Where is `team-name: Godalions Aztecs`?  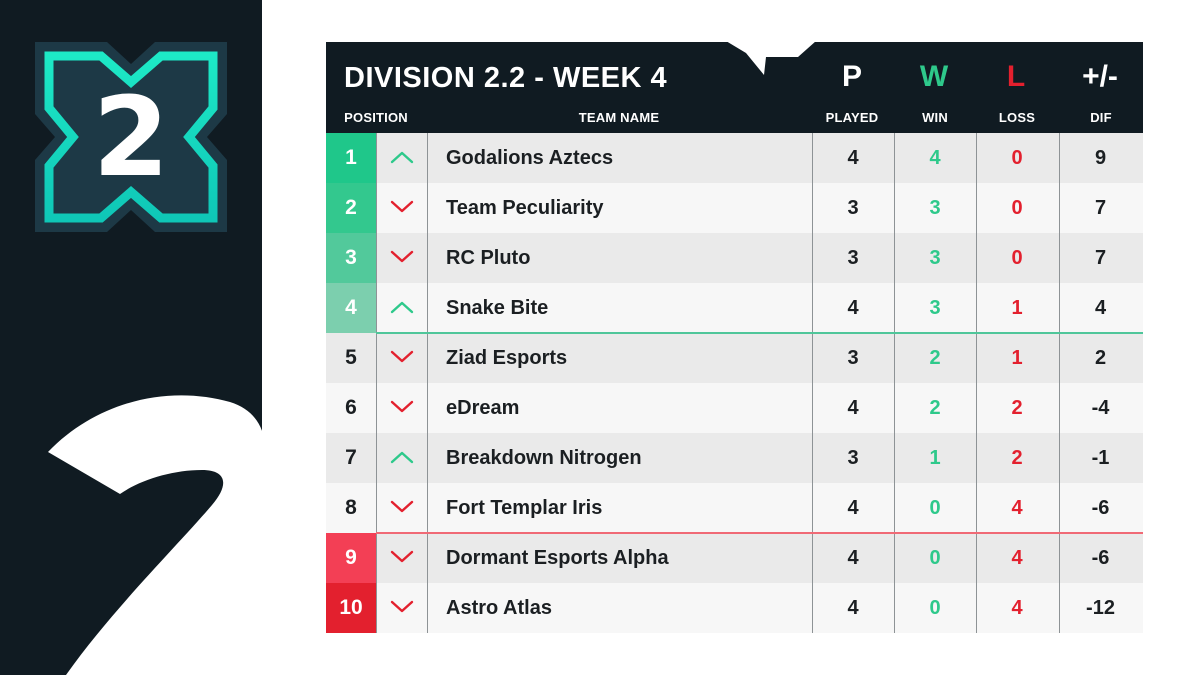
team-name: Godalions Aztecs is located at coordinates (530, 157).